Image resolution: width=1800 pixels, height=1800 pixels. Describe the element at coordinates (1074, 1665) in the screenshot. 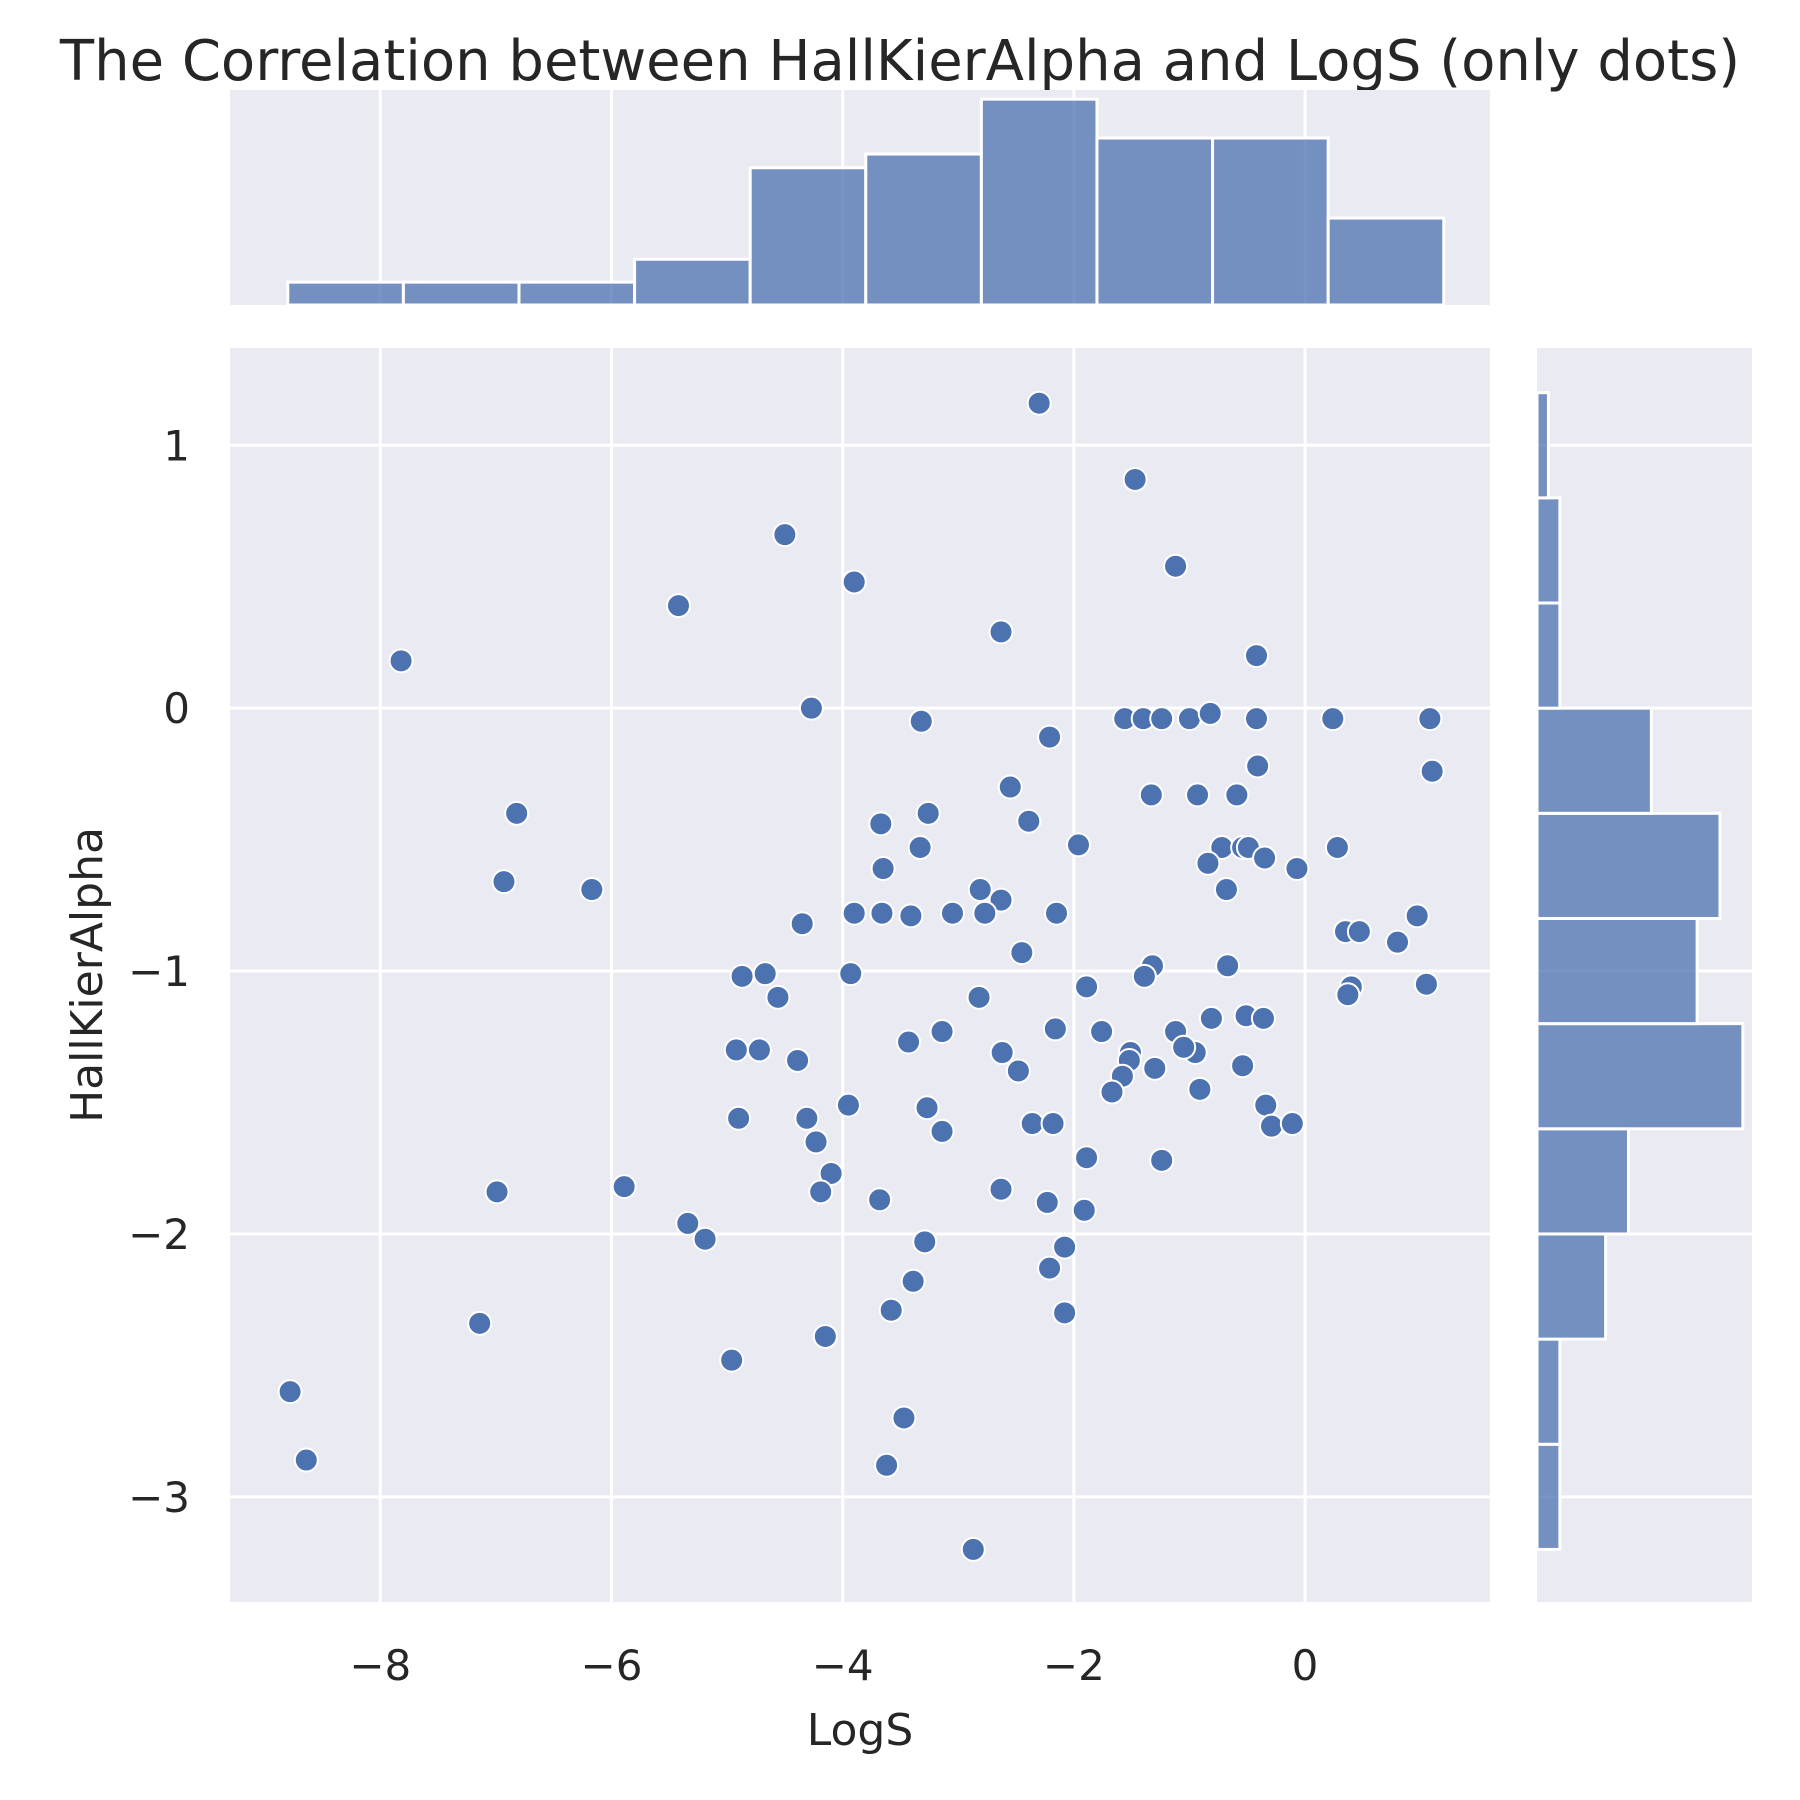

I see `x-tick-label: −2` at that location.